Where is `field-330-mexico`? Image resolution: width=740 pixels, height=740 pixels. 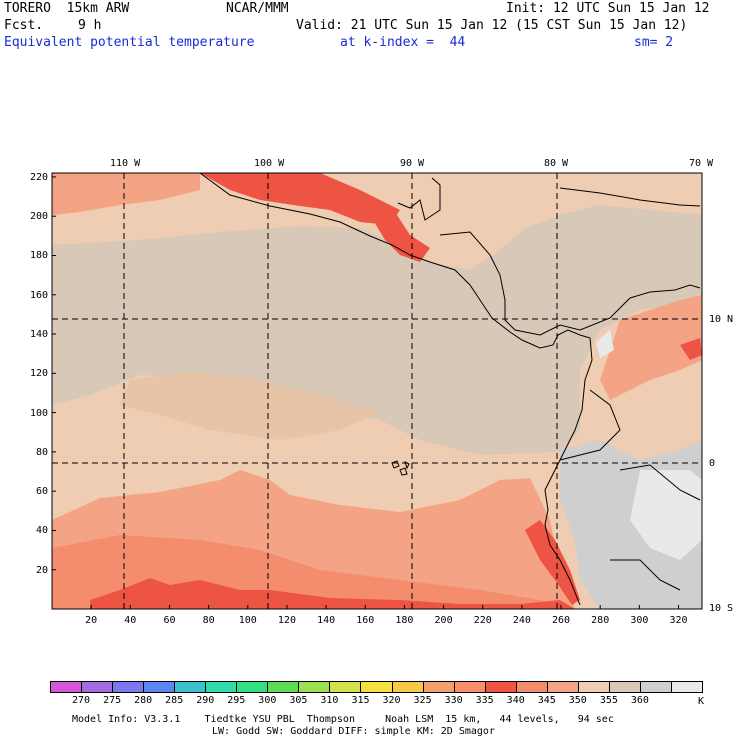
field-330-mexico is located at coordinates (300, 199).